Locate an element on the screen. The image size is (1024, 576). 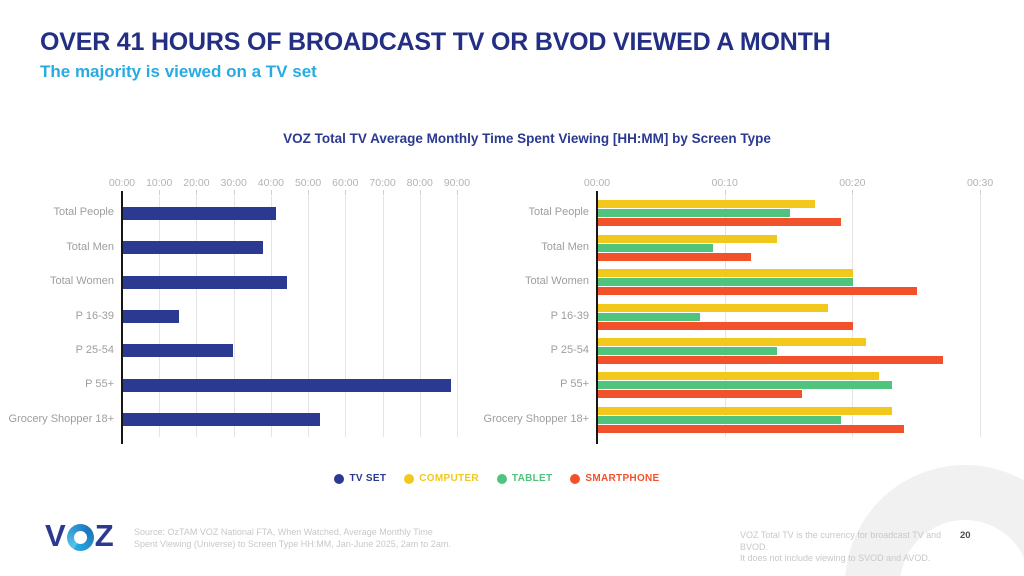
legend-label: TV SET is located at coordinates (368, 478).